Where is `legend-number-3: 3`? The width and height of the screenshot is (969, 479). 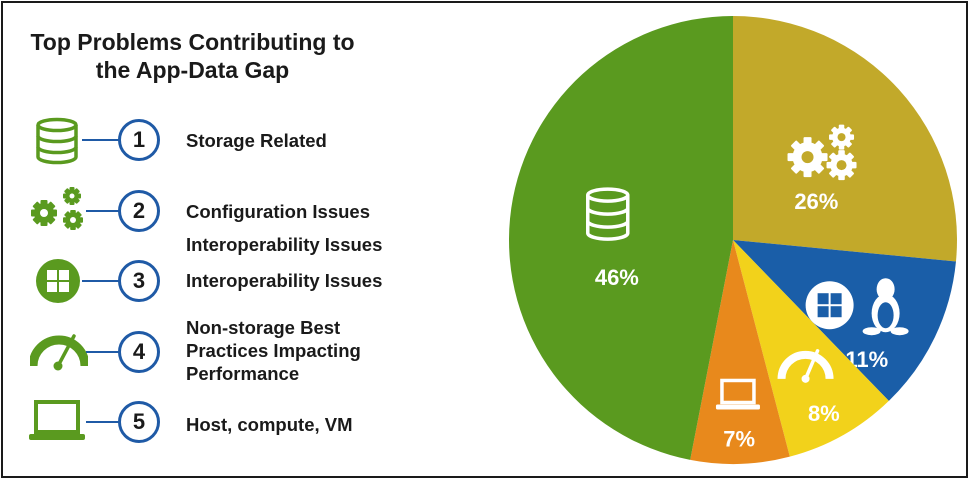
legend-number-3: 3 is located at coordinates (139, 281).